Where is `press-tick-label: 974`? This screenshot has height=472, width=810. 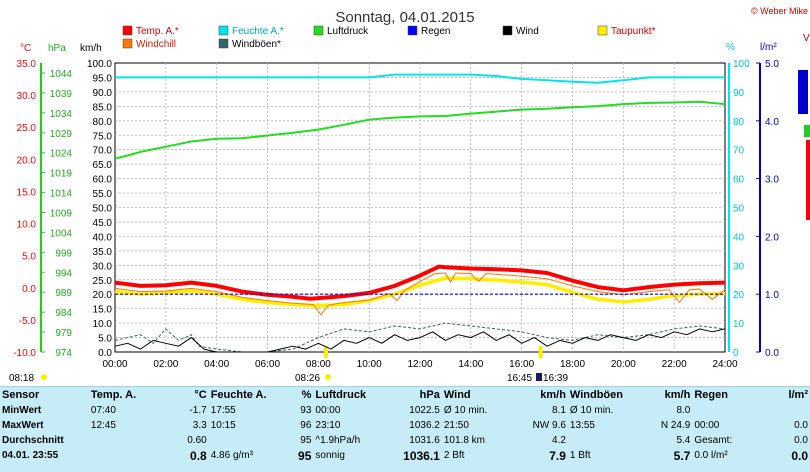
press-tick-label: 974 is located at coordinates (63, 353).